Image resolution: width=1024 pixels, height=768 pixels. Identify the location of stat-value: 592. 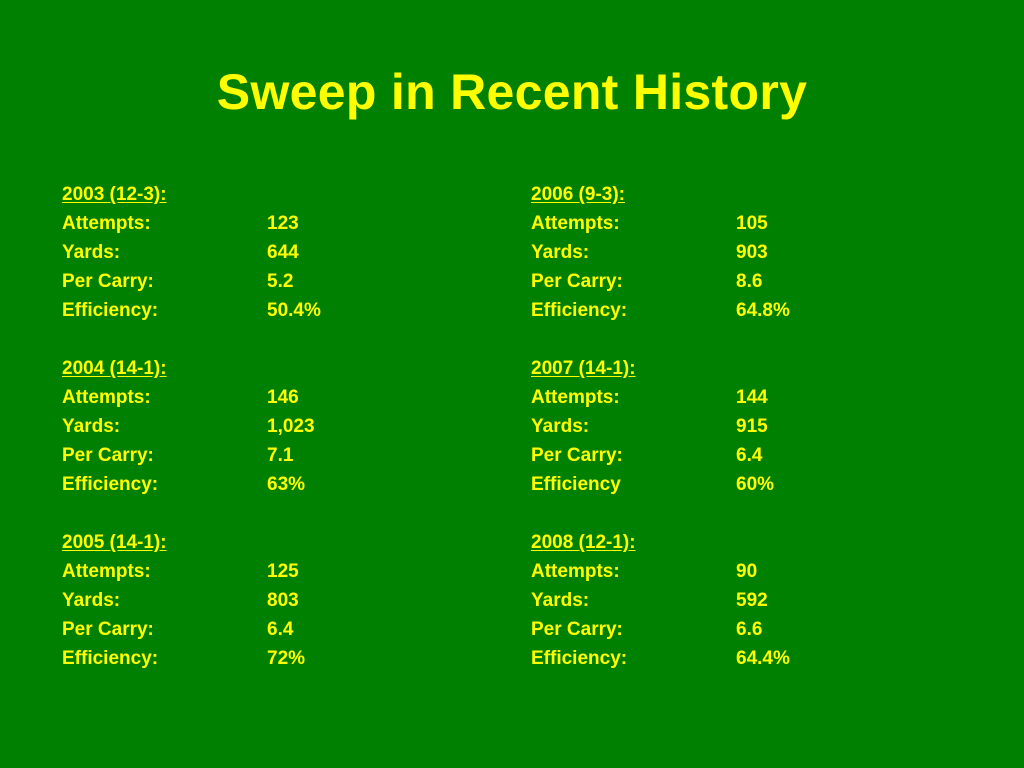
(752, 600).